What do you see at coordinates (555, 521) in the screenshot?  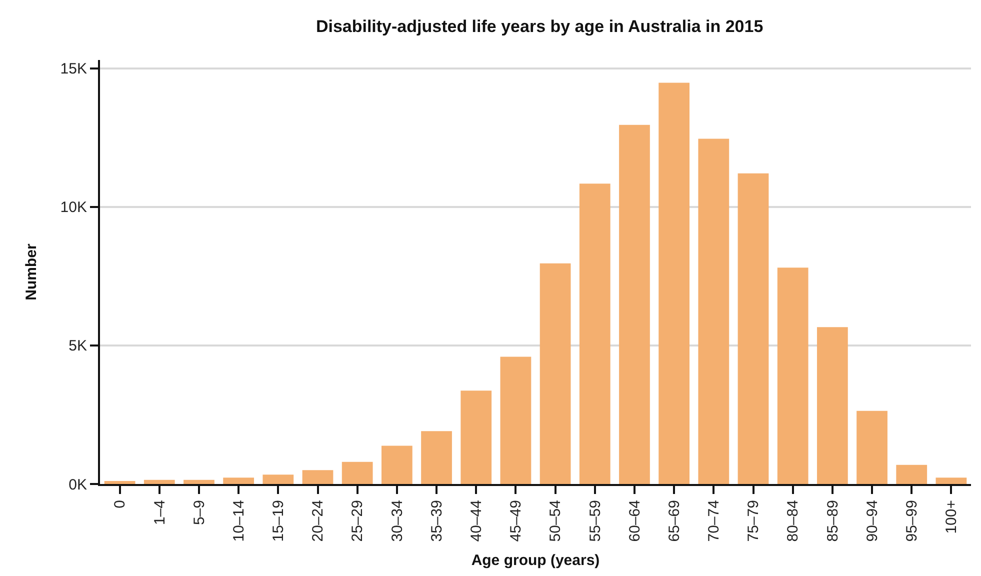 I see `x-tick-label: 50–54` at bounding box center [555, 521].